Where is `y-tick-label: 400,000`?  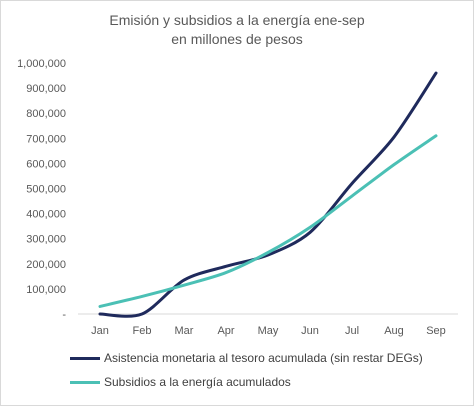
y-tick-label: 400,000 is located at coordinates (46, 215).